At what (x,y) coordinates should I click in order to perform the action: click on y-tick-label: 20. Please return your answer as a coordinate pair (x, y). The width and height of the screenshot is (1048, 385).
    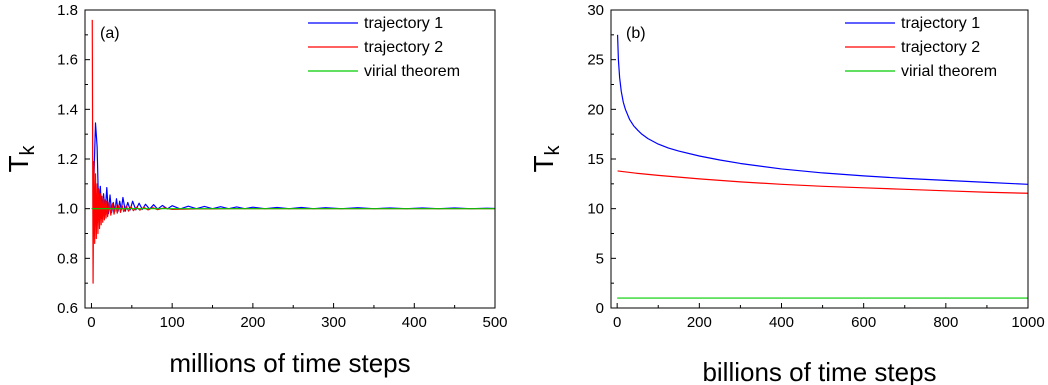
    Looking at the image, I should click on (595, 109).